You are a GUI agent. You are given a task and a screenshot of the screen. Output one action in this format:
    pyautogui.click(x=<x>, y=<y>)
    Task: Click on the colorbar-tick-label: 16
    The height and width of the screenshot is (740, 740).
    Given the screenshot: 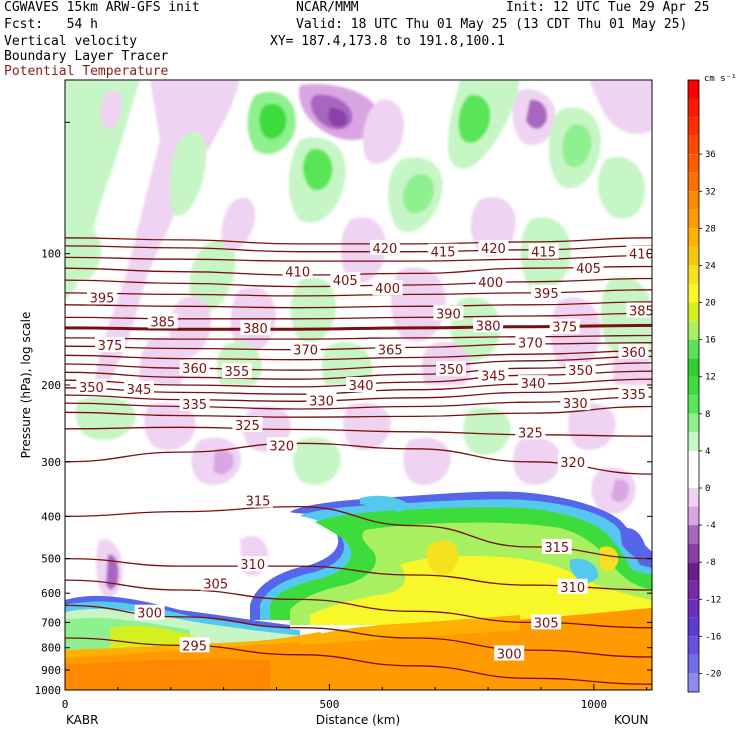 What is the action you would take?
    pyautogui.click(x=710, y=341)
    